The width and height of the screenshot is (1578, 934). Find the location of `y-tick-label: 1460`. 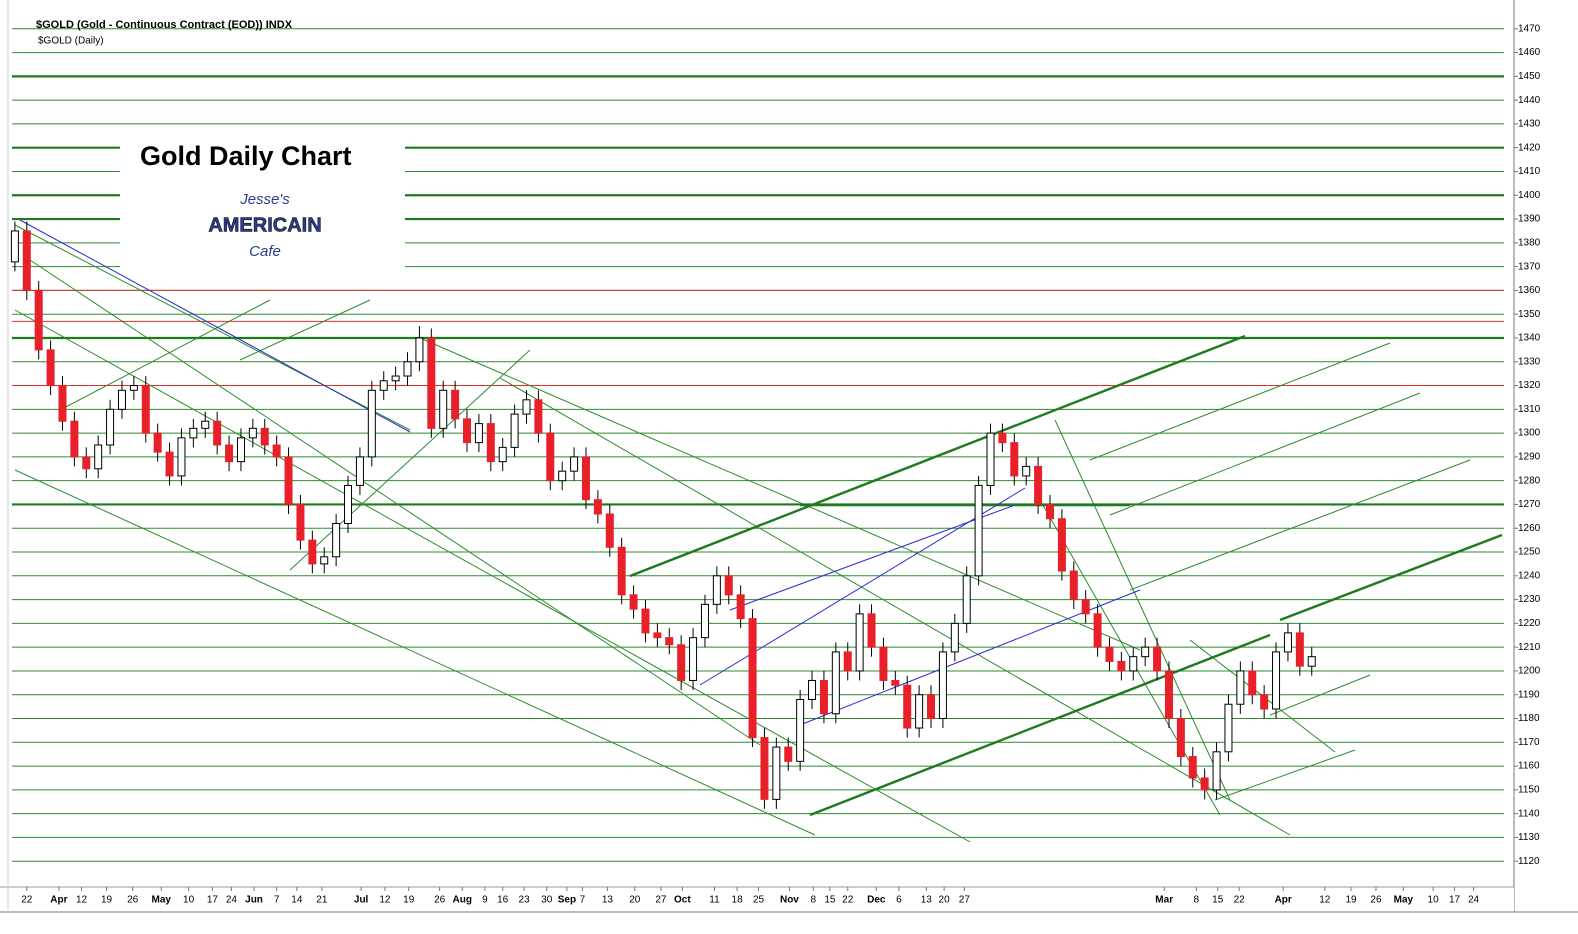

y-tick-label: 1460 is located at coordinates (1529, 52).